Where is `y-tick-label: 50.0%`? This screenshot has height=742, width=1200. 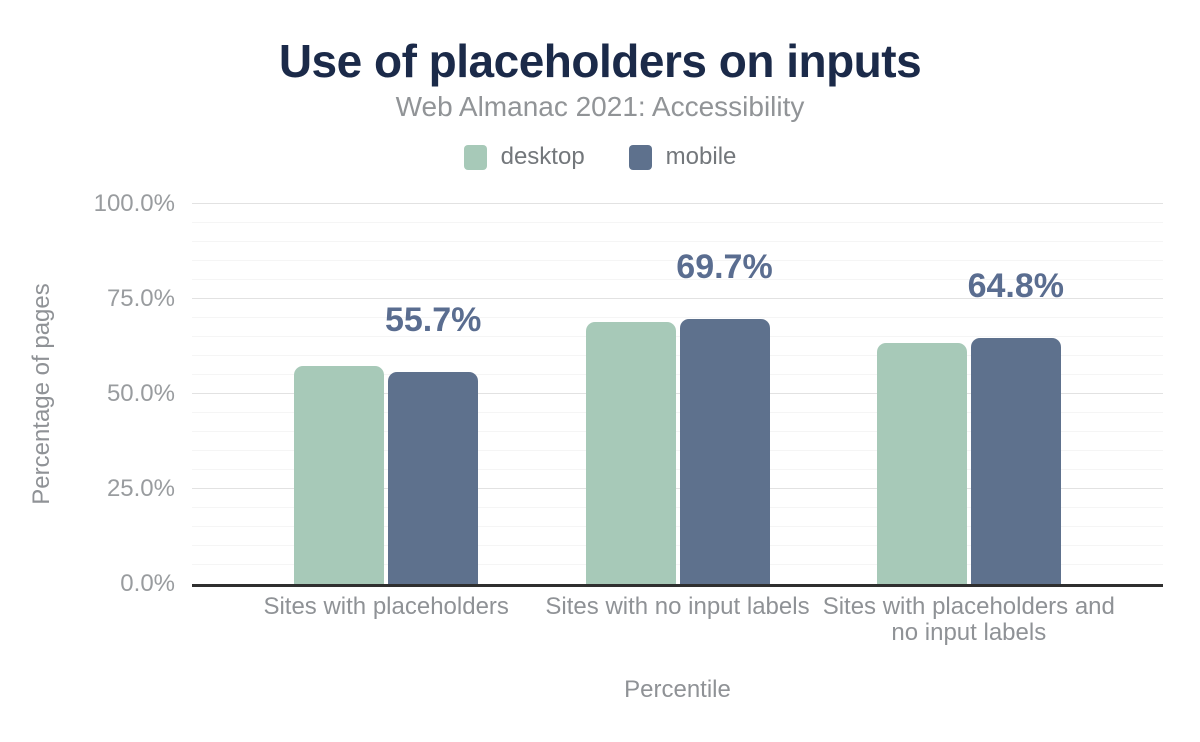
y-tick-label: 50.0% is located at coordinates (140, 393).